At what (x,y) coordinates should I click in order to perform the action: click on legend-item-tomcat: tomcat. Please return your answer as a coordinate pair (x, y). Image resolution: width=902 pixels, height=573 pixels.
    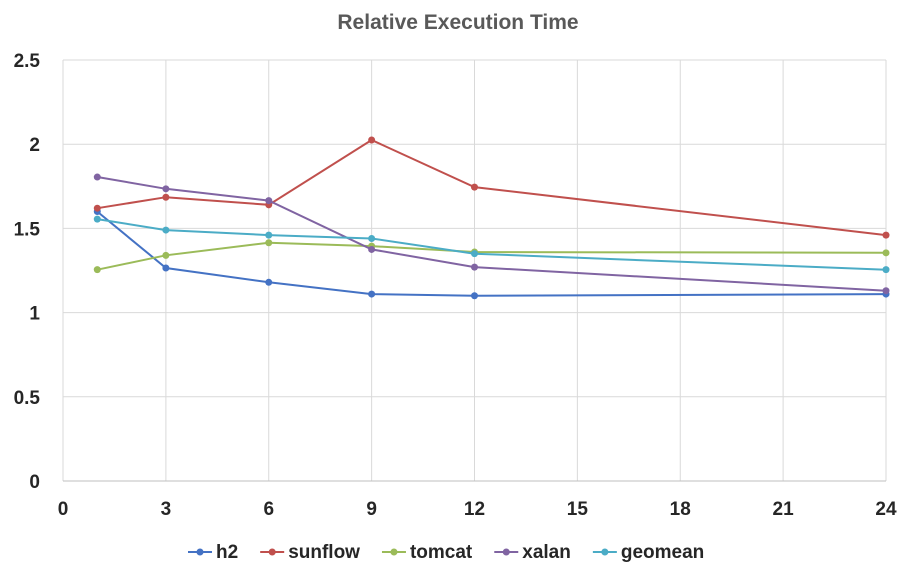
    Looking at the image, I should click on (427, 552).